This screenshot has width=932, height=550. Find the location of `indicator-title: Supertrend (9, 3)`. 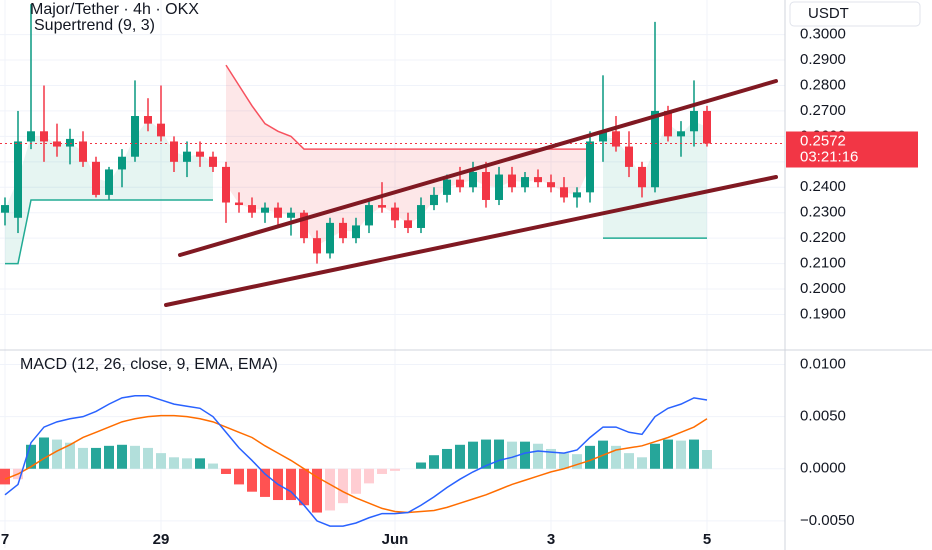

indicator-title: Supertrend (9, 3) is located at coordinates (94, 25).